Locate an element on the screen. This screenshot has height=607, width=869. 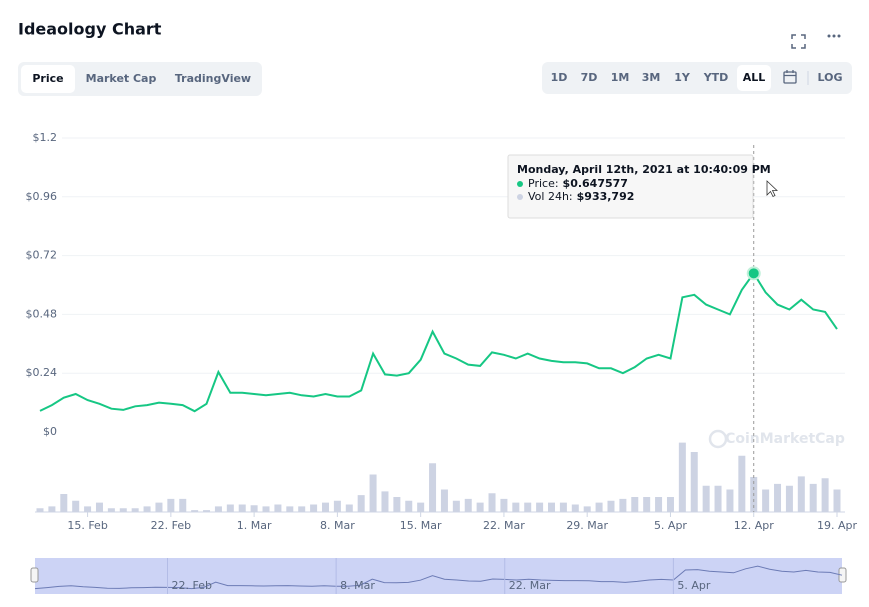
navigator-label: 5. Apr is located at coordinates (693, 585).